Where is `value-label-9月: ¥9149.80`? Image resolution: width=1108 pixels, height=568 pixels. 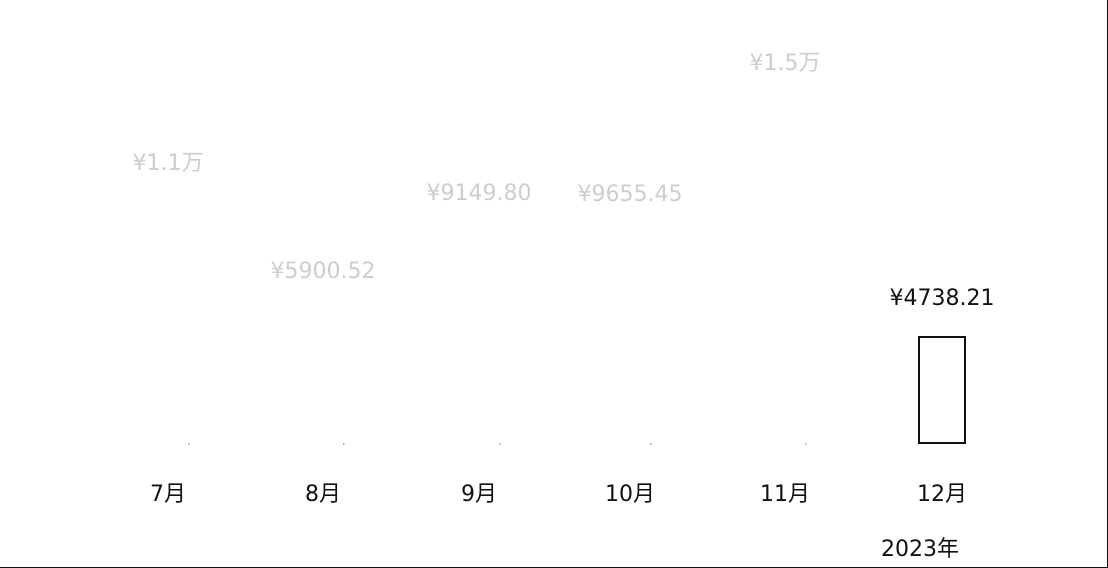
value-label-9月: ¥9149.80 is located at coordinates (479, 193).